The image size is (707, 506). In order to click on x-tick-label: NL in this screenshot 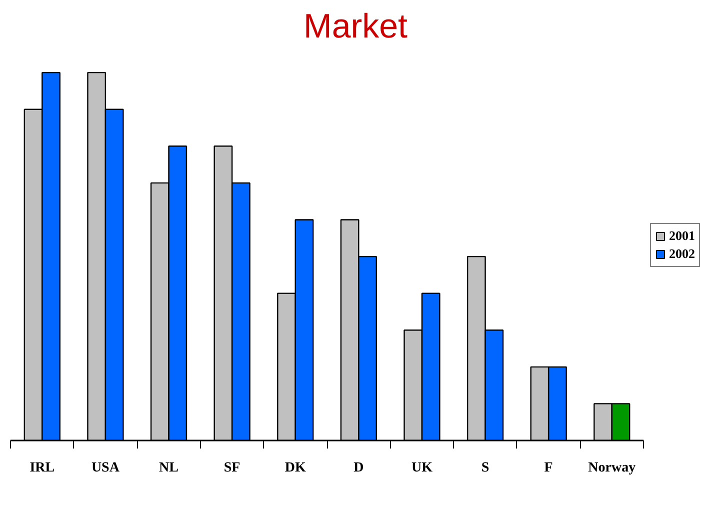, I will do `click(168, 468)`.